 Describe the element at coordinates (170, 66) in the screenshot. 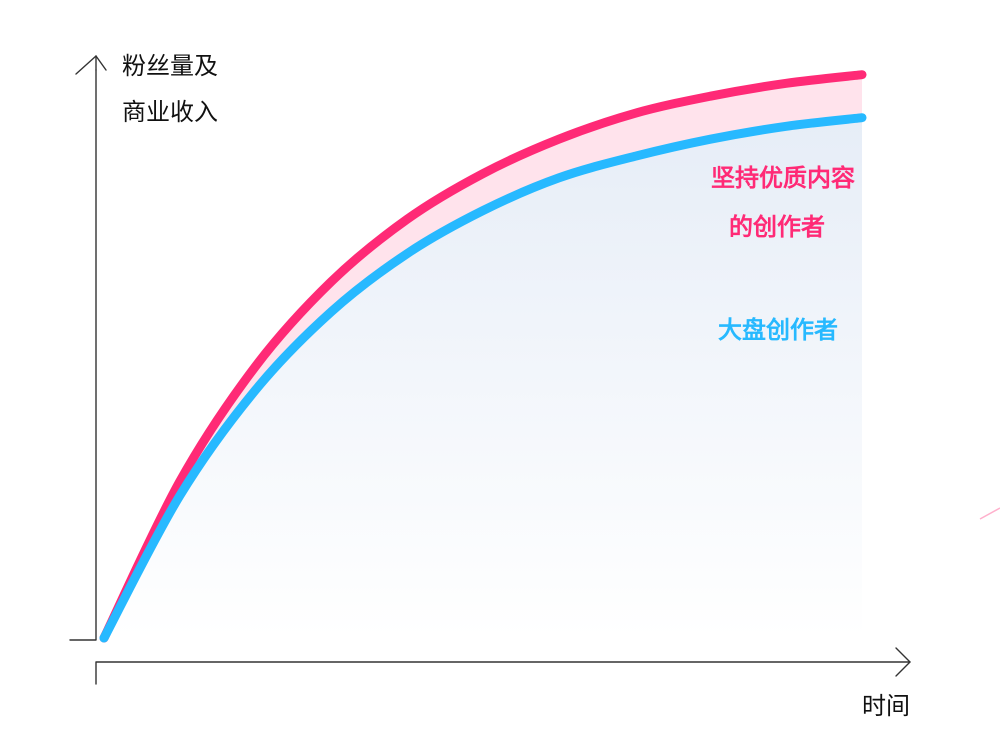

I see `ylabel-line-1: 粉丝量及` at that location.